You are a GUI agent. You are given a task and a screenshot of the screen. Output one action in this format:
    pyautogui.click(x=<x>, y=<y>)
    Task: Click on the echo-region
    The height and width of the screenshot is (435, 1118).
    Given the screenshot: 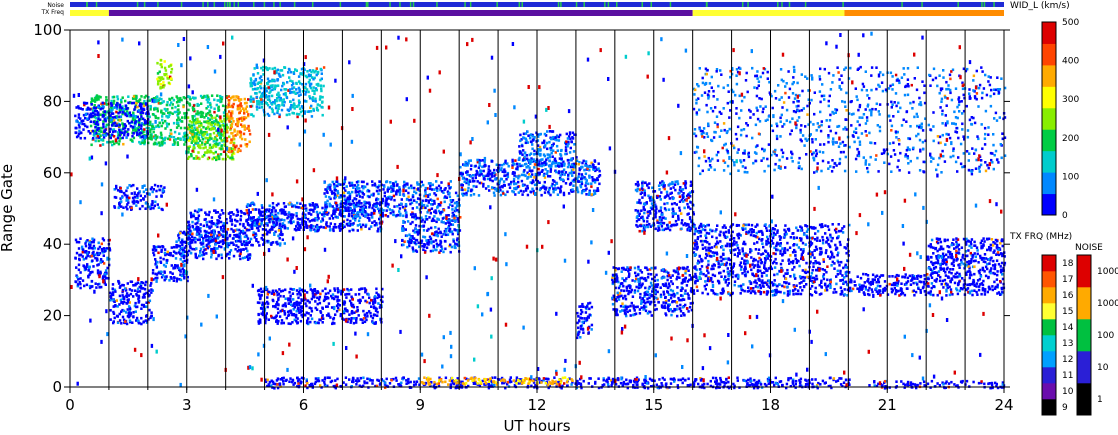 What is the action you would take?
    pyautogui.click(x=431, y=234)
    